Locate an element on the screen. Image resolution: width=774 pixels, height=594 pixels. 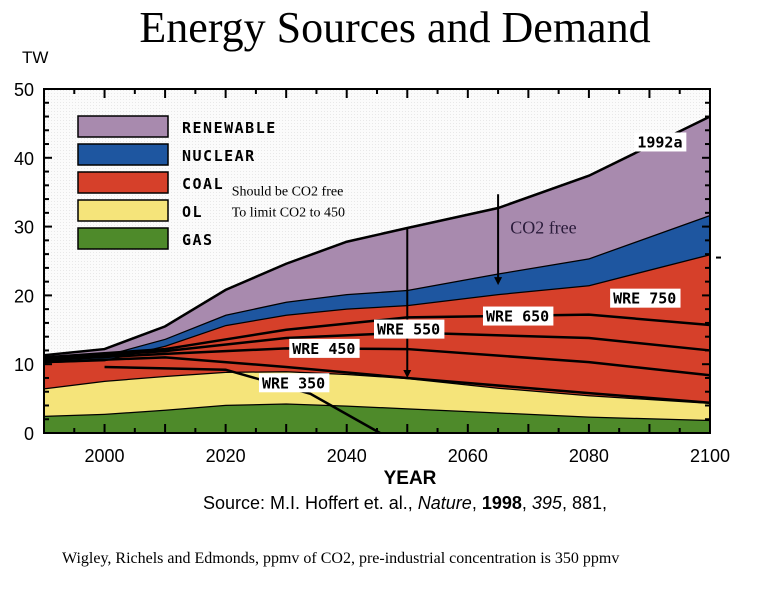
area-gas is located at coordinates (377, 418).